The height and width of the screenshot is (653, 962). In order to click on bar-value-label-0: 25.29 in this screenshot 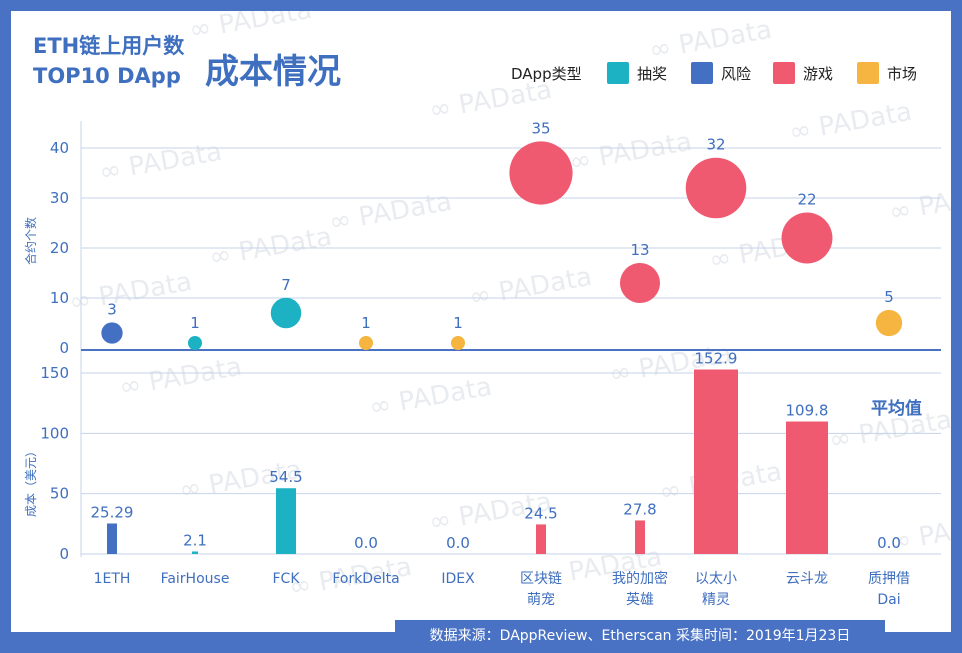, I will do `click(112, 512)`.